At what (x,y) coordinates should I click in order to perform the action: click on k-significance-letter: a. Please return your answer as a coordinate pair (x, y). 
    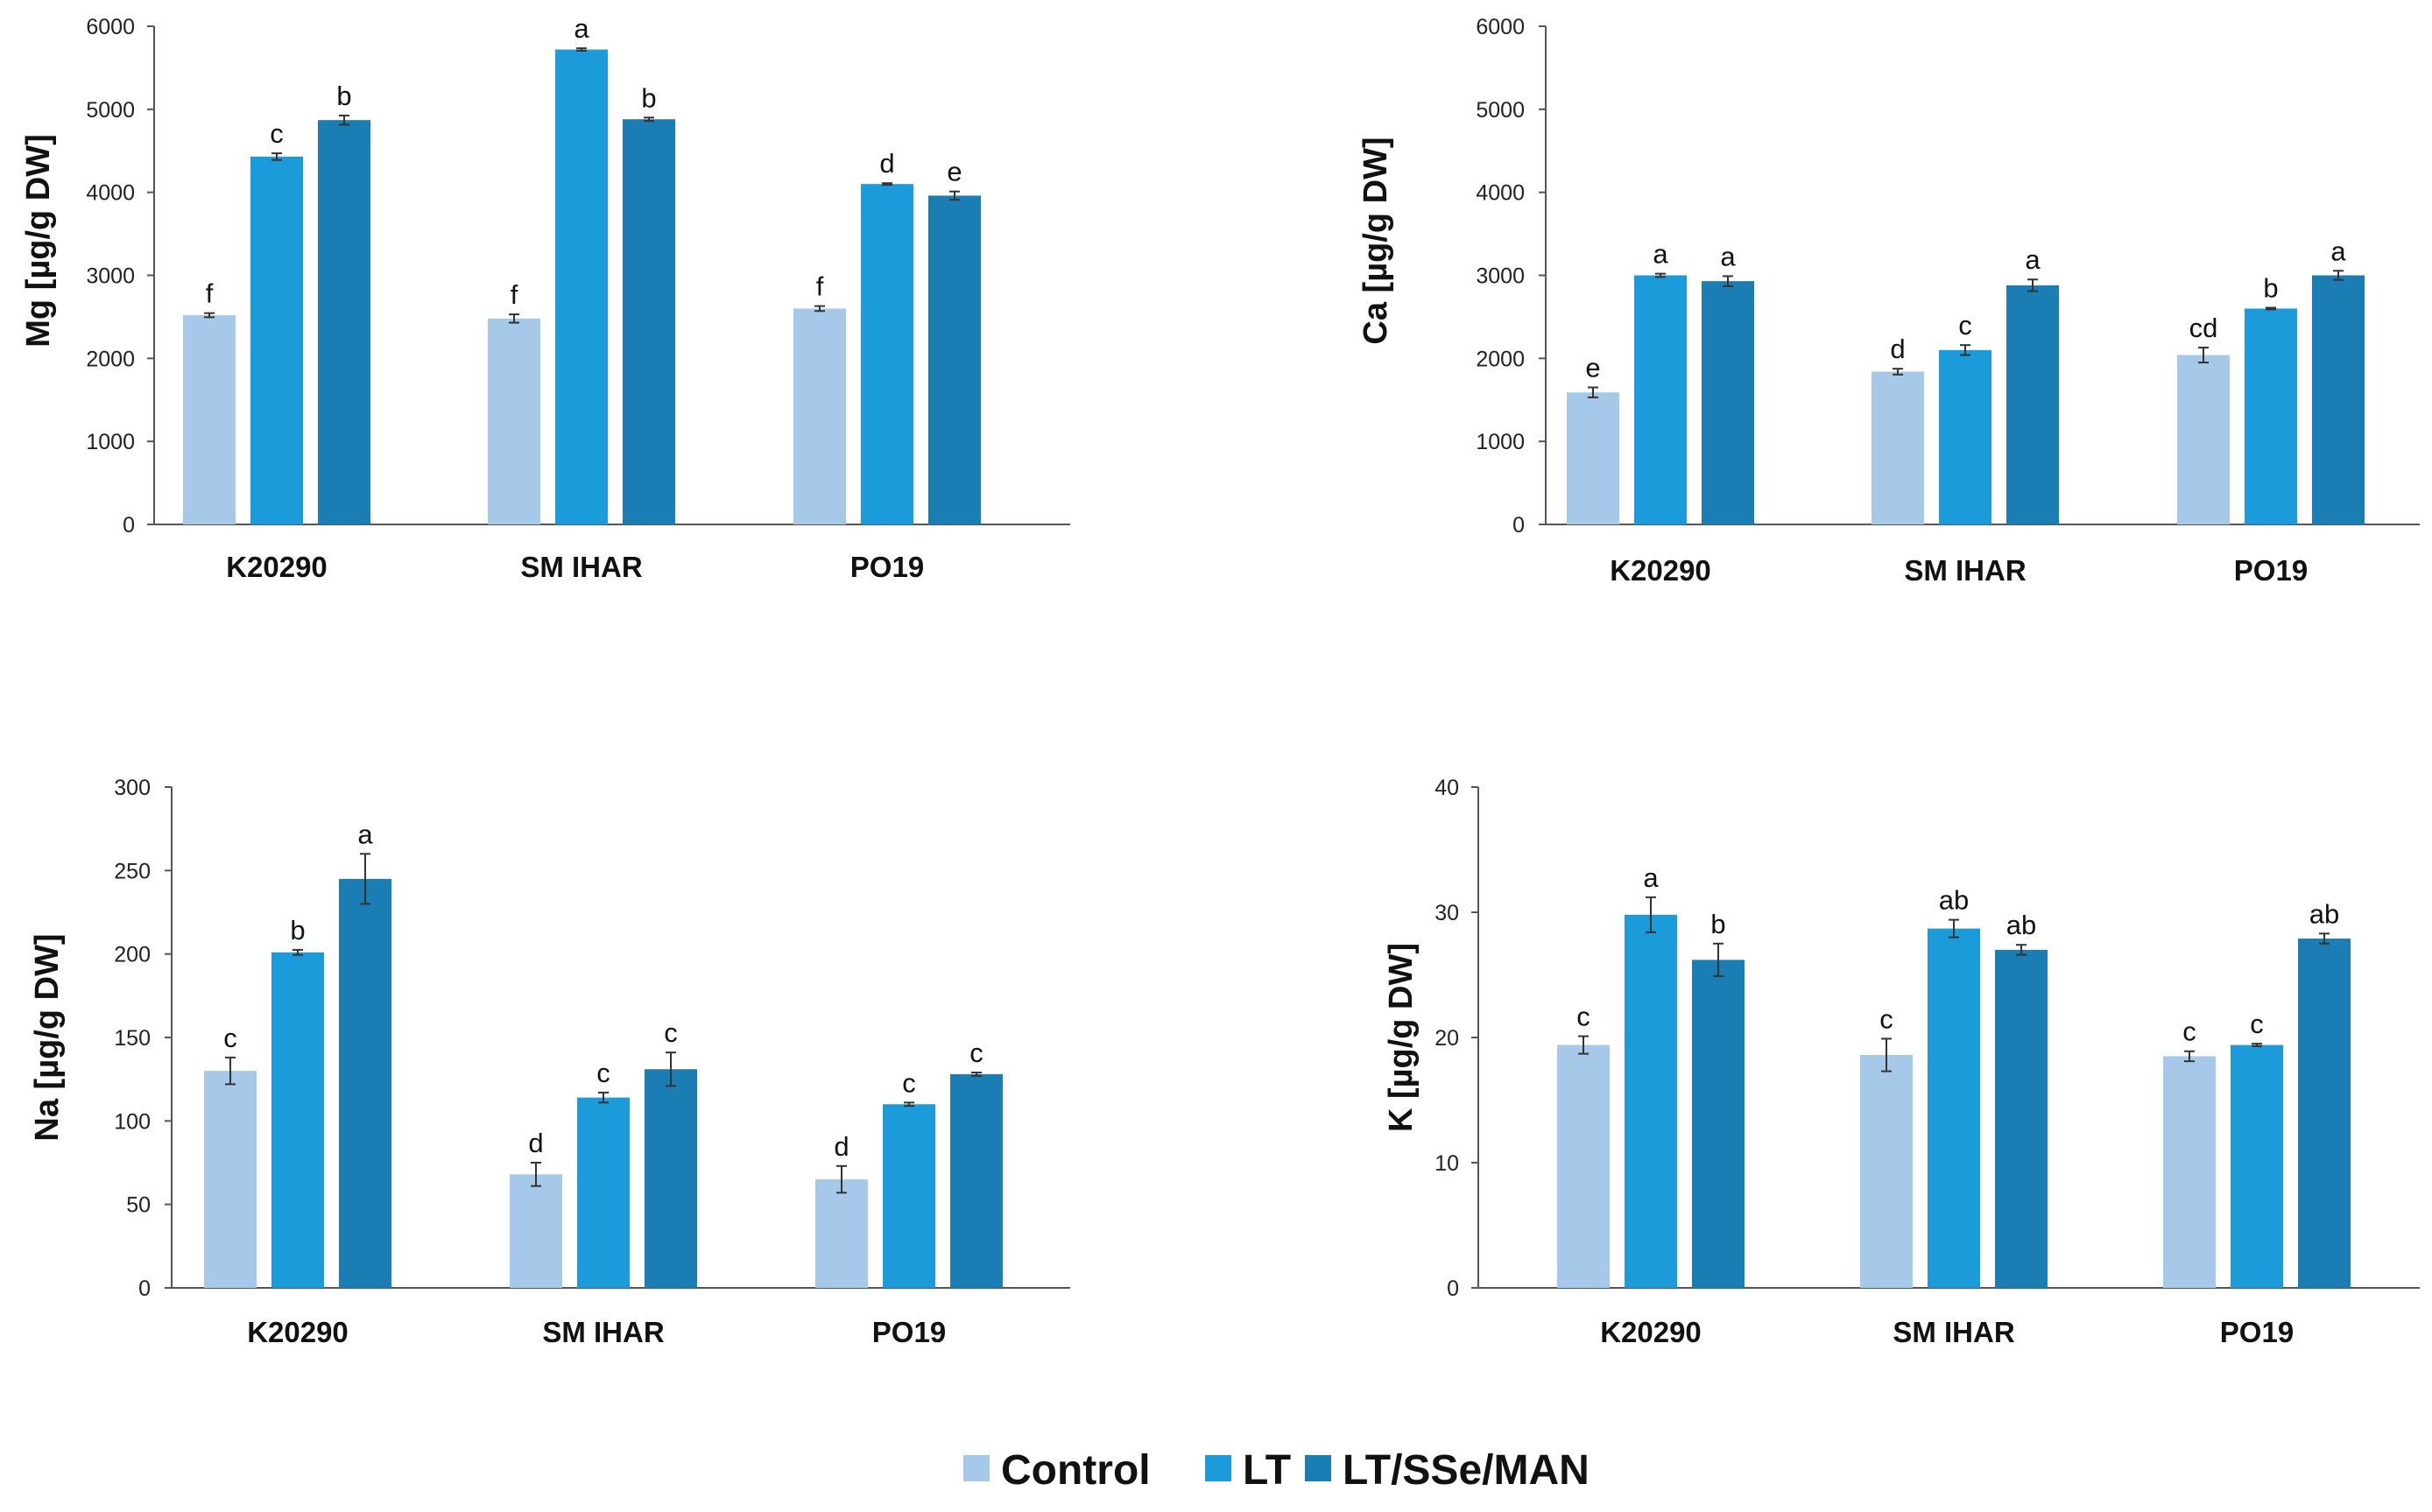
    Looking at the image, I should click on (1651, 878).